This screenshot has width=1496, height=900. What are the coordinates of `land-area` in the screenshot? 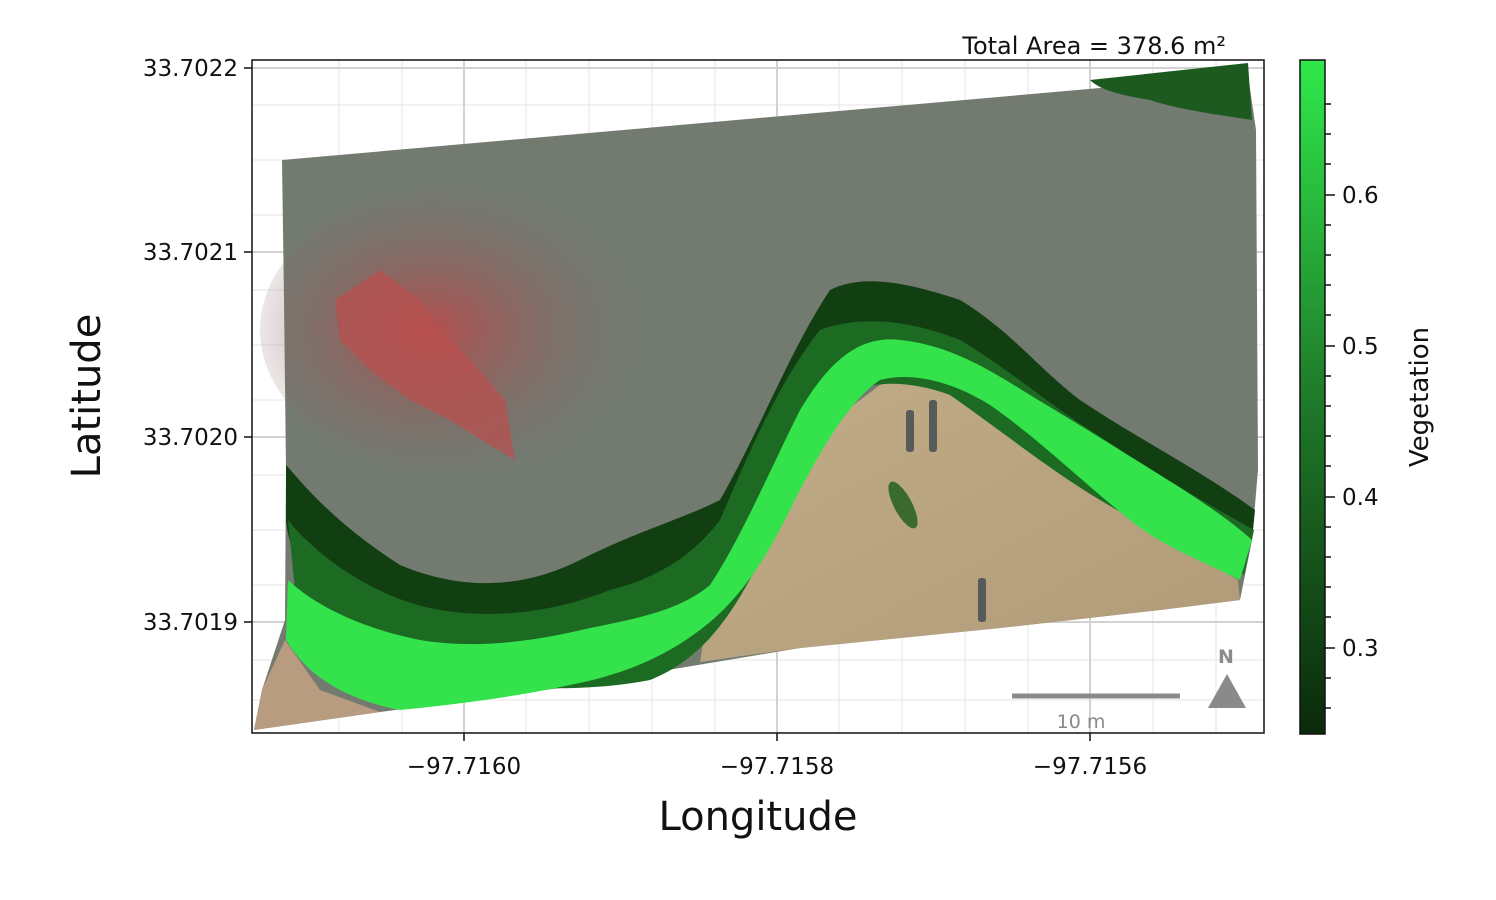 It's located at (970, 517).